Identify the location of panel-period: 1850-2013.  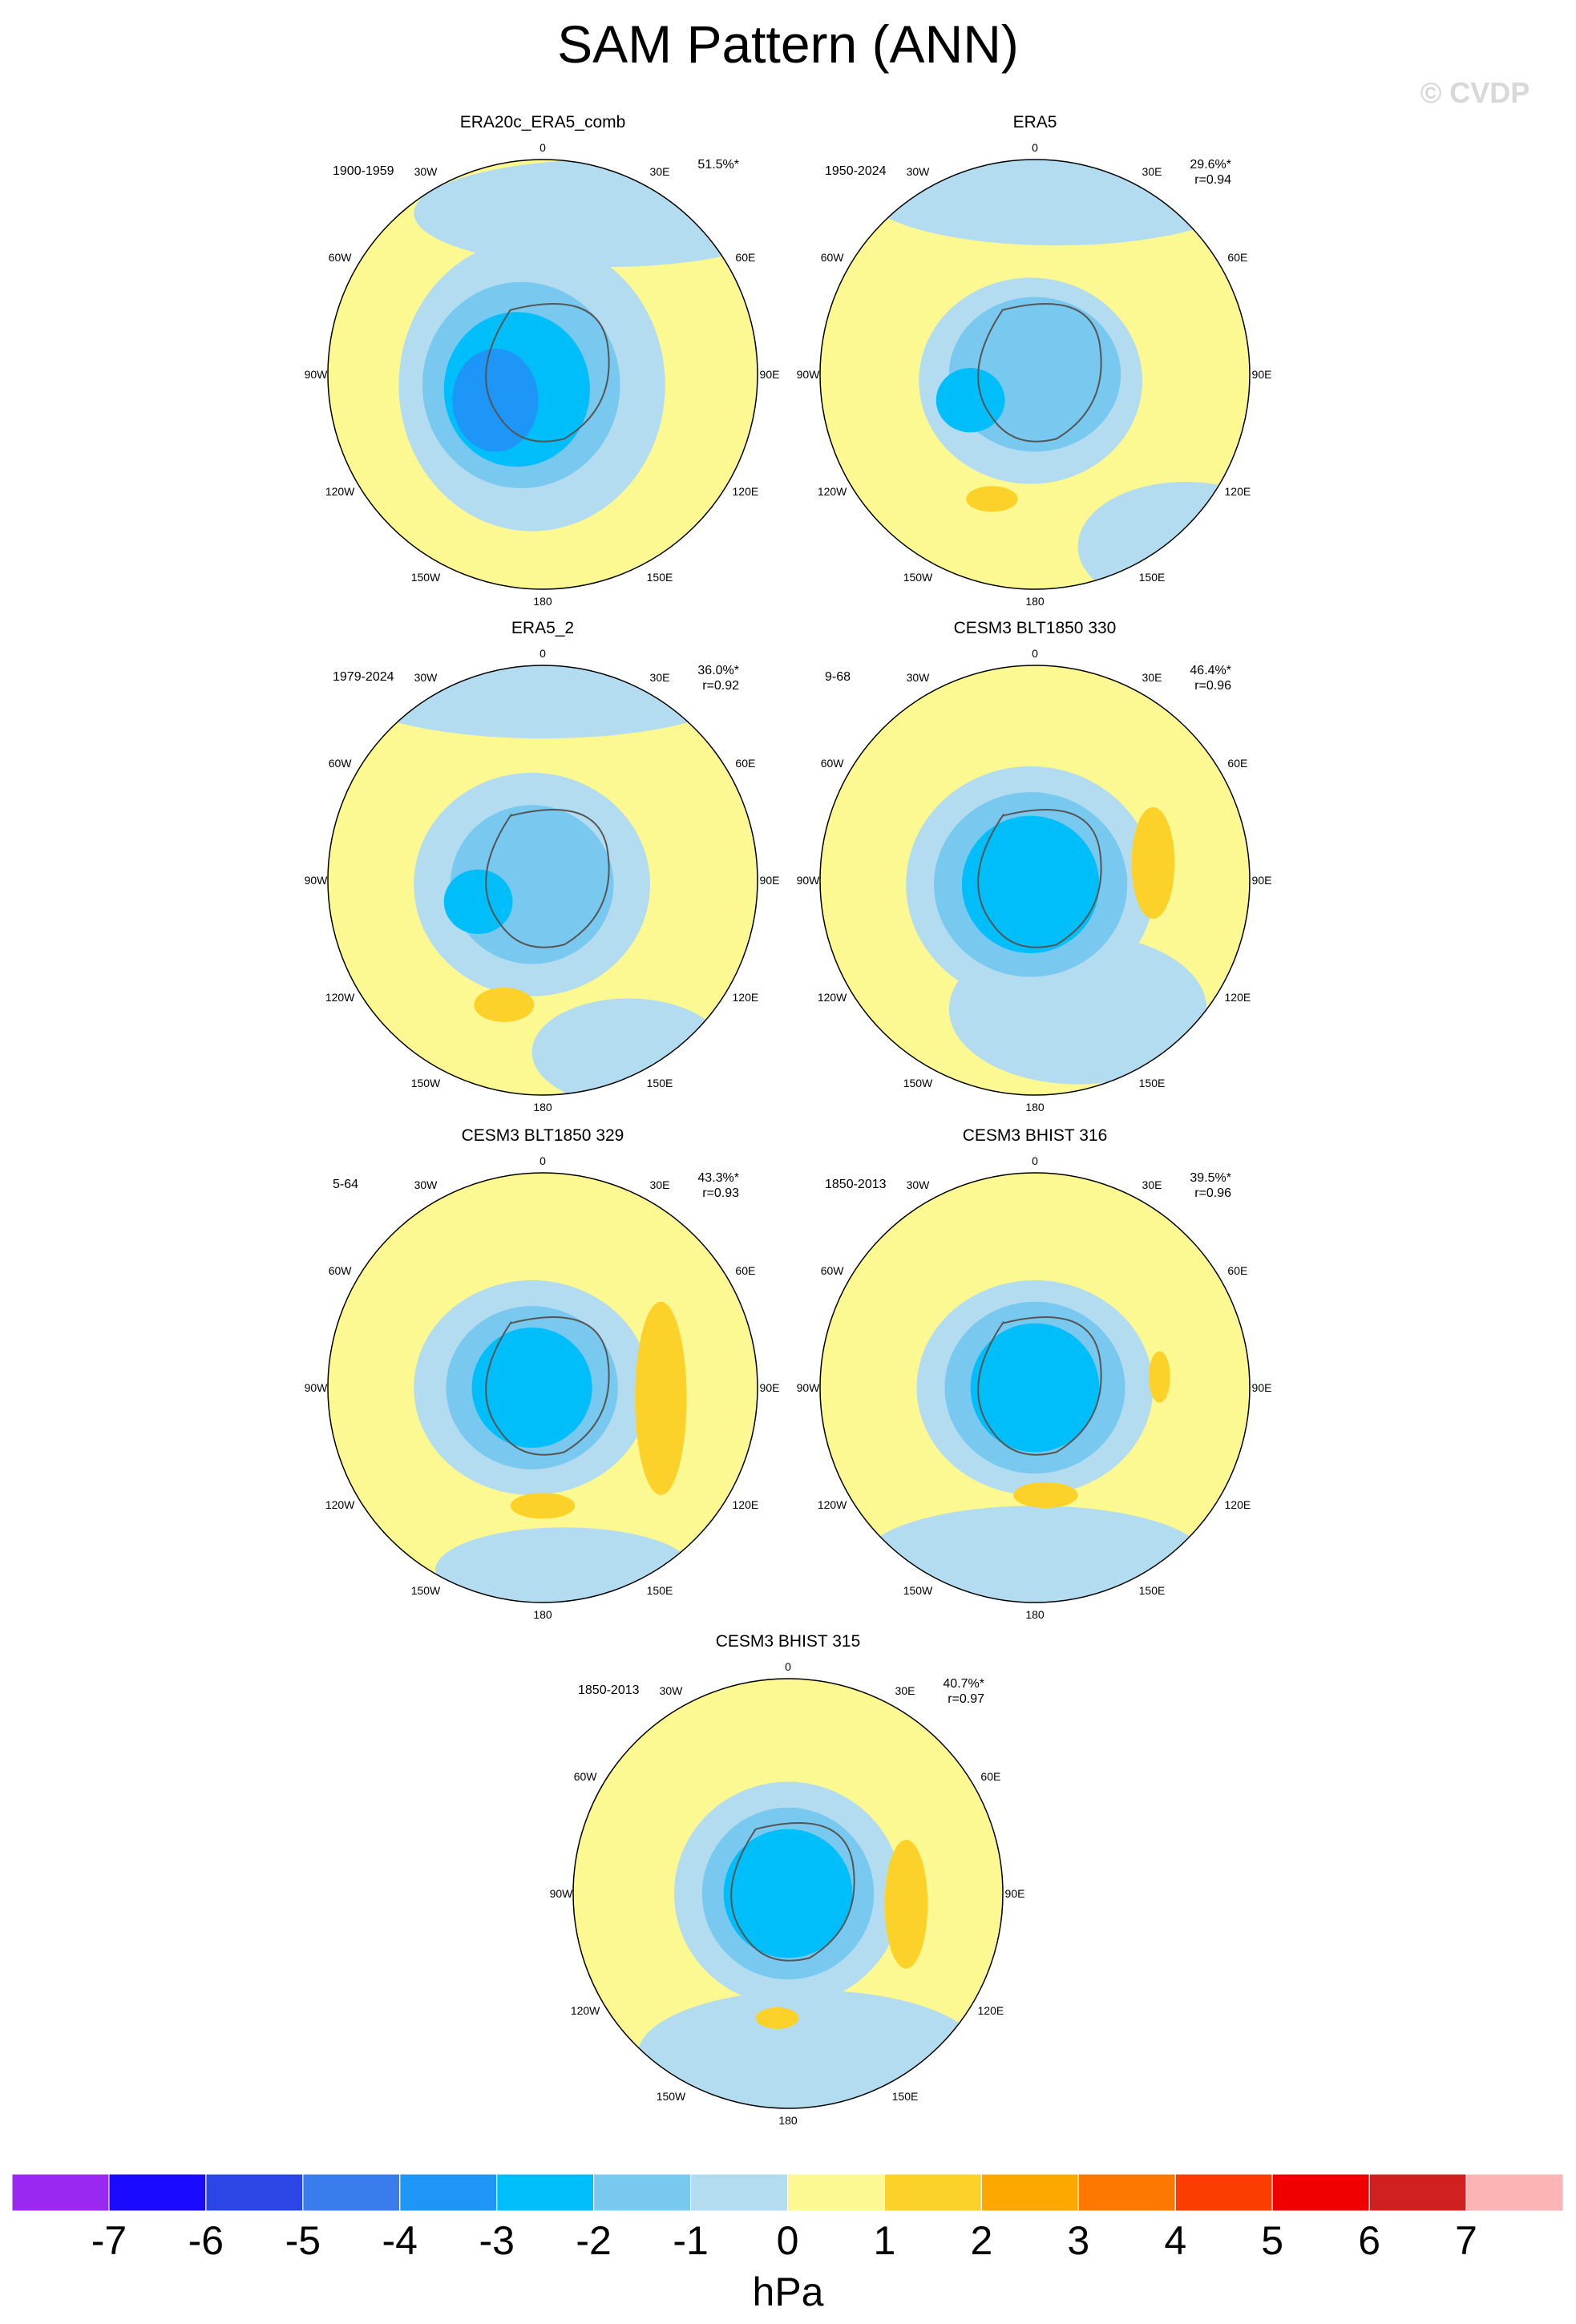
(609, 1690).